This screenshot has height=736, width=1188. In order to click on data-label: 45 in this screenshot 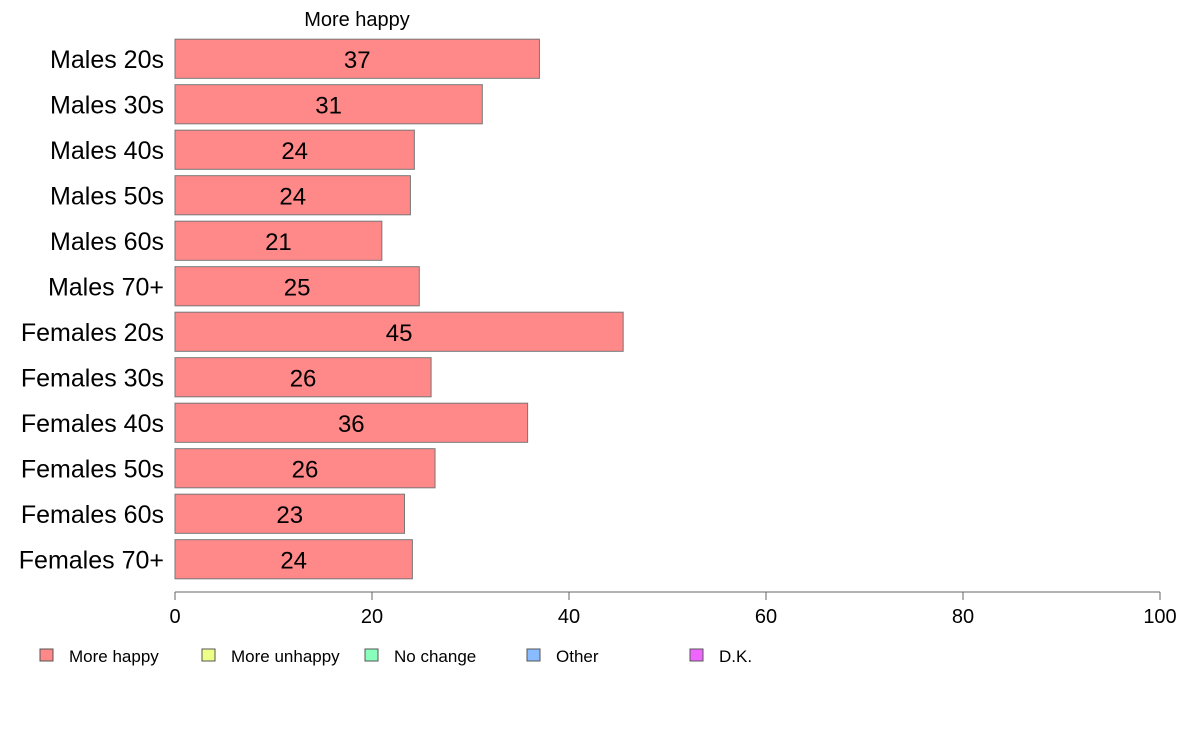, I will do `click(399, 333)`.